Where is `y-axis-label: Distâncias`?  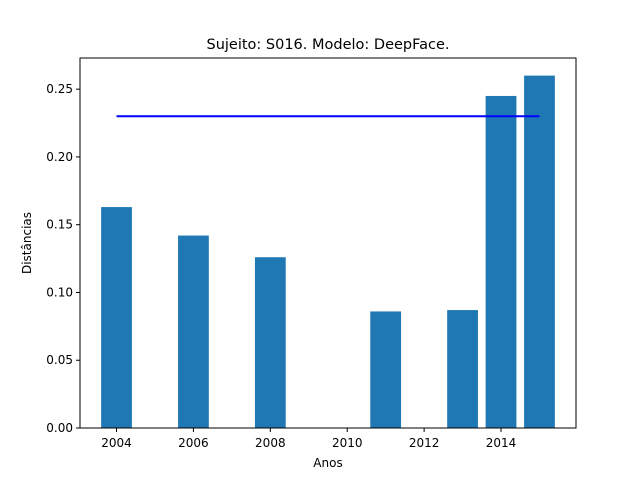 y-axis-label: Distâncias is located at coordinates (27, 243).